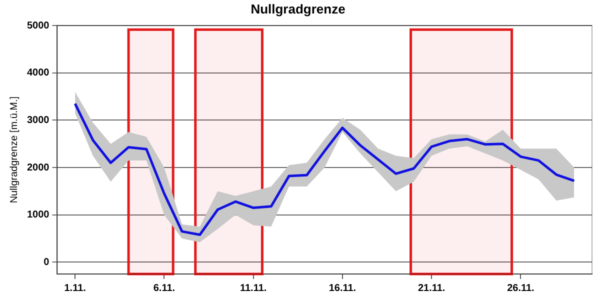 The width and height of the screenshot is (600, 301). Describe the element at coordinates (38, 215) in the screenshot. I see `y-tick-label: 1000` at that location.